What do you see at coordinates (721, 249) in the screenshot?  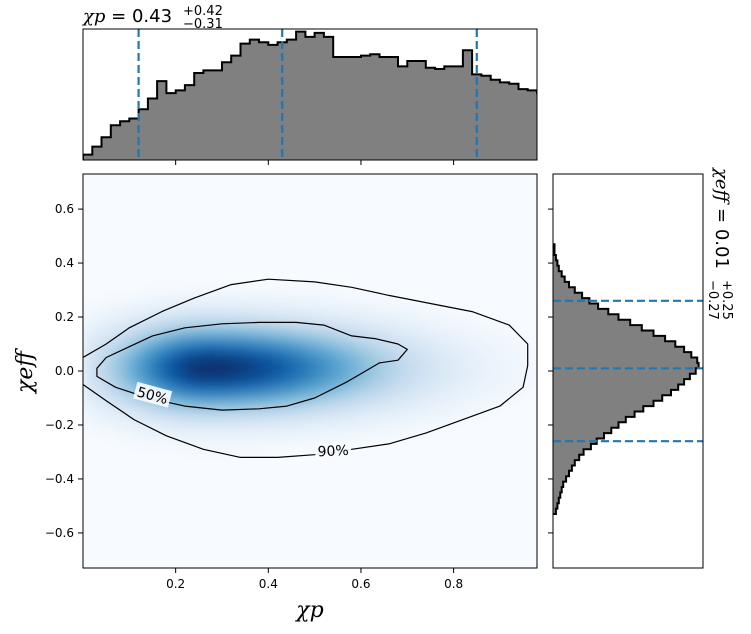 I see `right-title-value: 0.01` at bounding box center [721, 249].